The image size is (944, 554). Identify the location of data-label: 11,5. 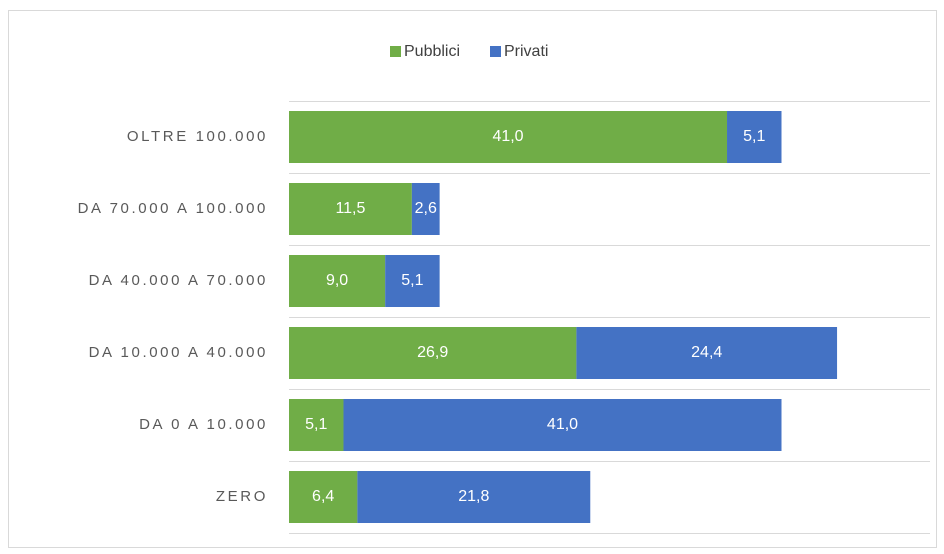
(350, 208).